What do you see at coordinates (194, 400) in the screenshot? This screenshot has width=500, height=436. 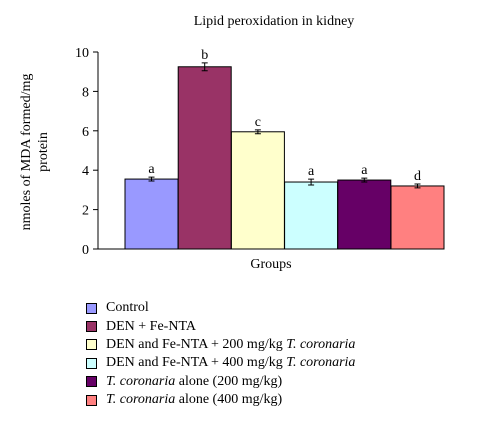 I see `legend-label: T. coronaria alone (400 mg/kg)` at bounding box center [194, 400].